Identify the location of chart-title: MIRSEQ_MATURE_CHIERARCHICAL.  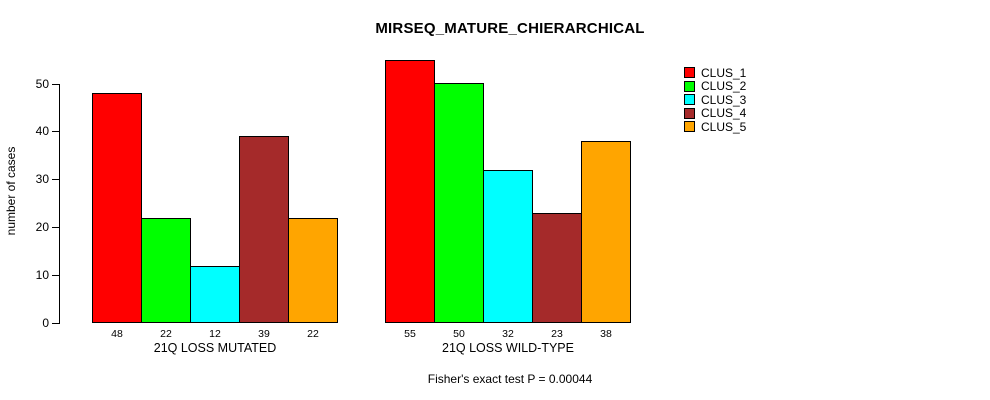
(510, 28).